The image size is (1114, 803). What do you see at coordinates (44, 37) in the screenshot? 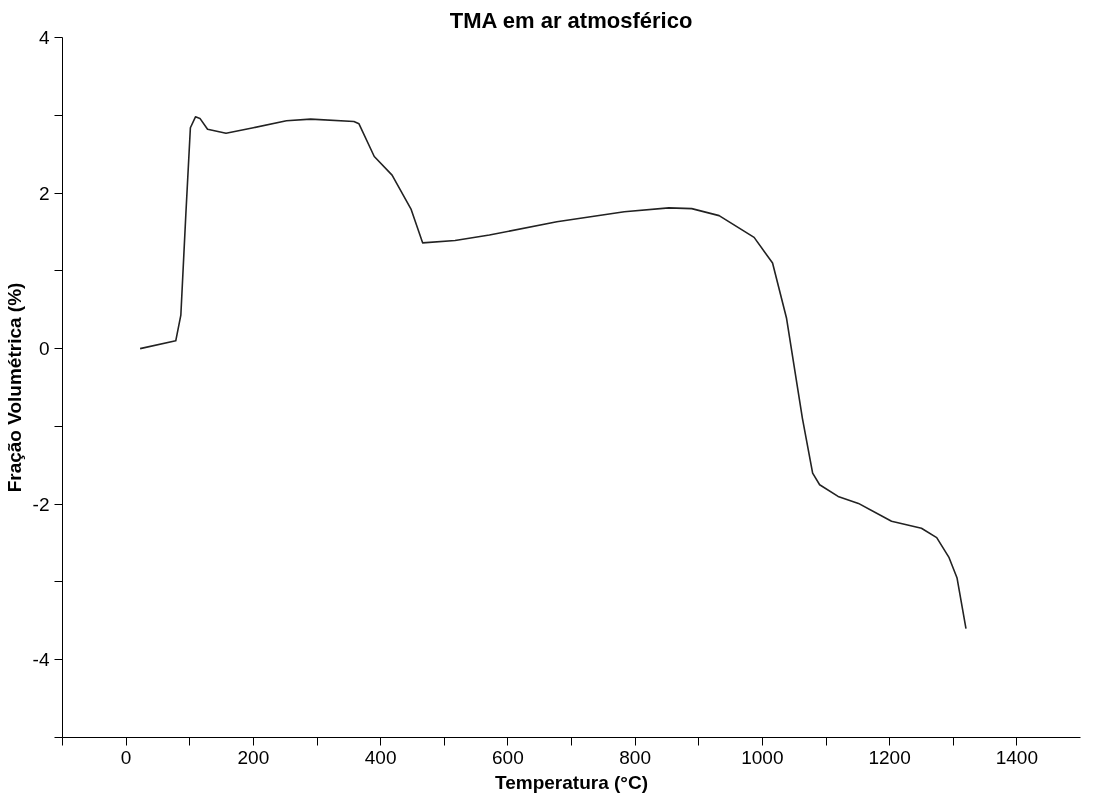
I see `y-tick-label: 4` at bounding box center [44, 37].